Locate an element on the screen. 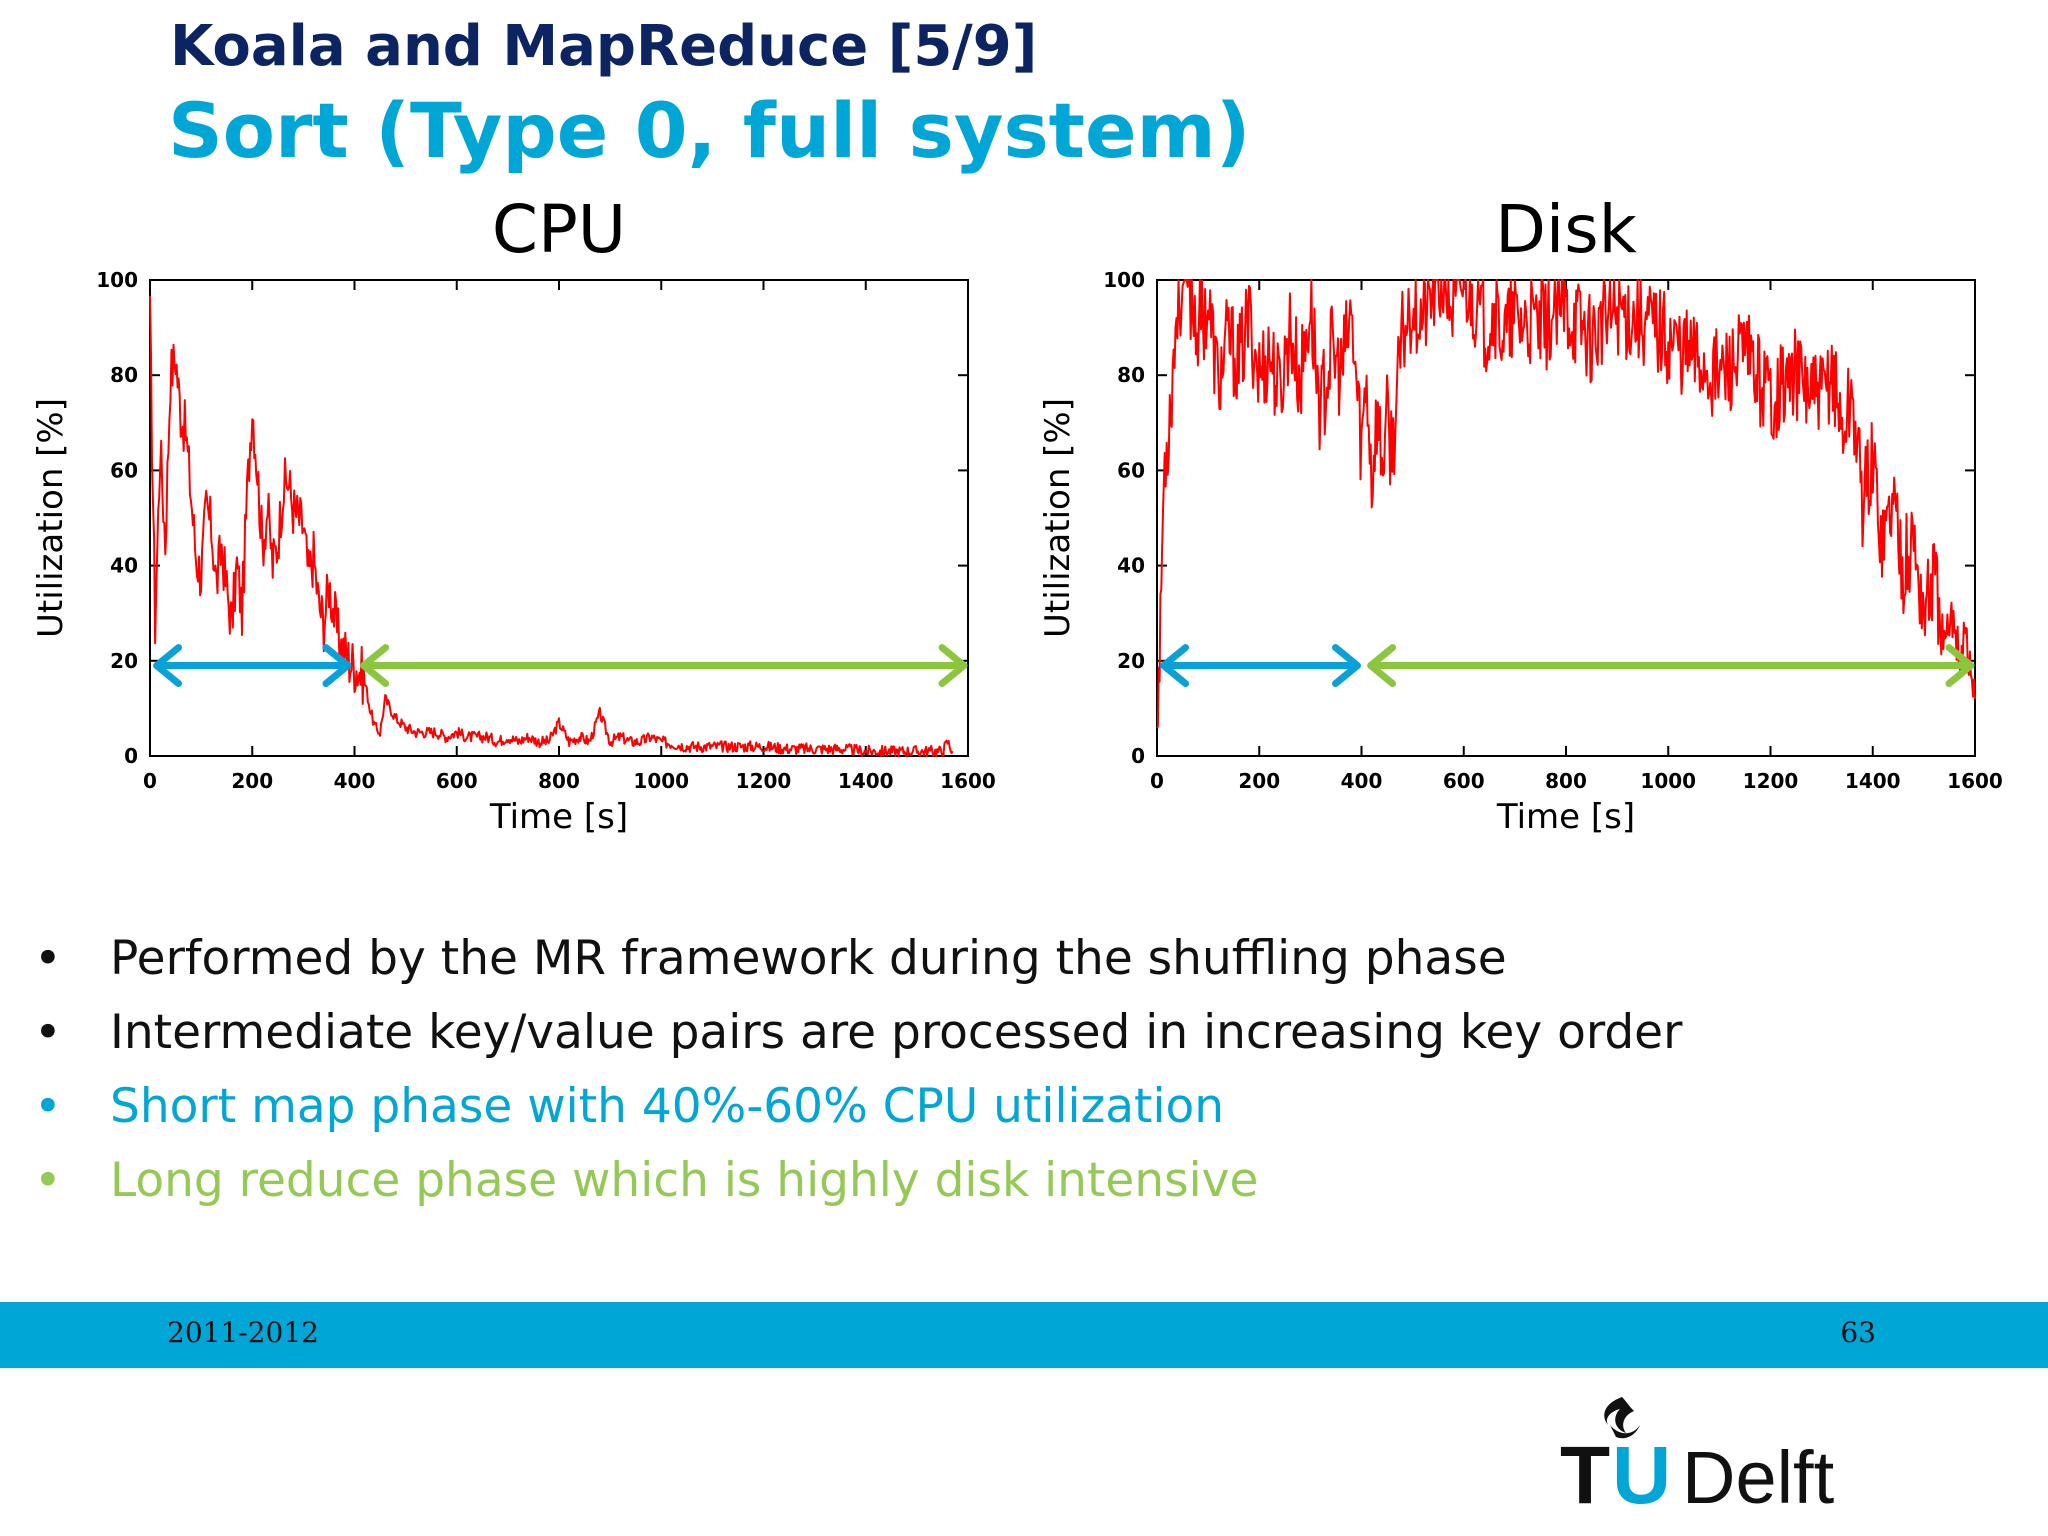  logo-letter-u: U is located at coordinates (1641, 1475).